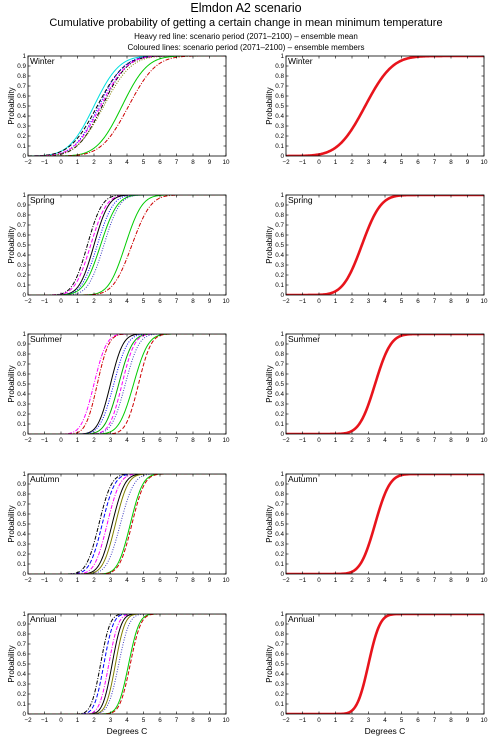  What do you see at coordinates (484, 580) in the screenshot?
I see `x-tick-label: 10` at bounding box center [484, 580].